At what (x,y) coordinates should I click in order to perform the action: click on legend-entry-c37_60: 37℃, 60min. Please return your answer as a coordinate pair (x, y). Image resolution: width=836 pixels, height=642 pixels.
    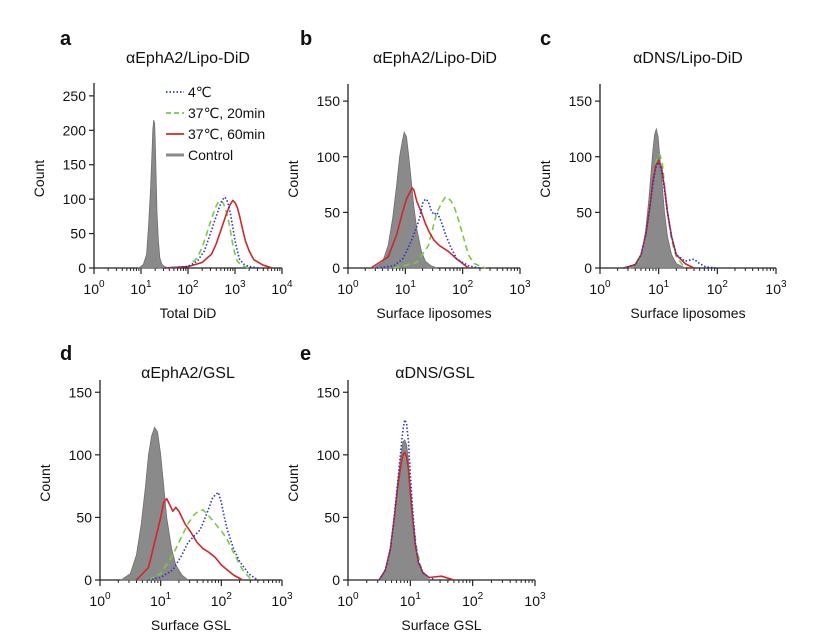
    Looking at the image, I should click on (226, 134).